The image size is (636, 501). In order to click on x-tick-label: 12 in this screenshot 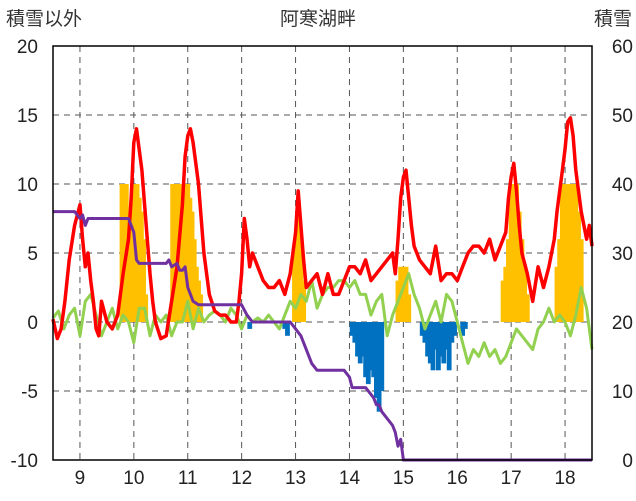, I will do `click(241, 478)`.